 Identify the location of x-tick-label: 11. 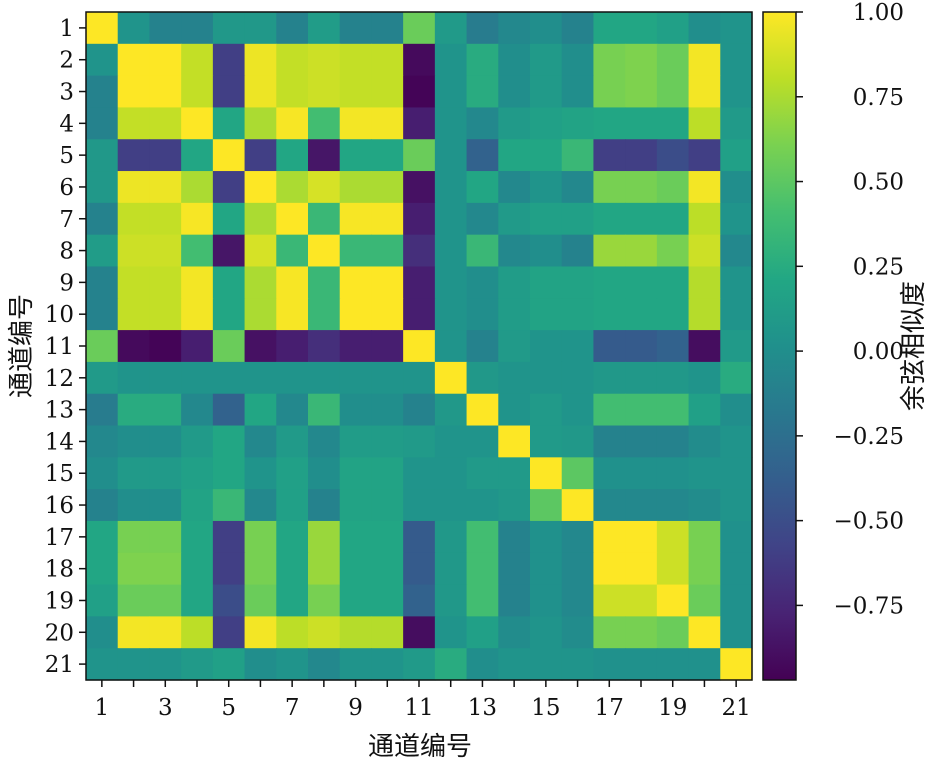
(418, 708).